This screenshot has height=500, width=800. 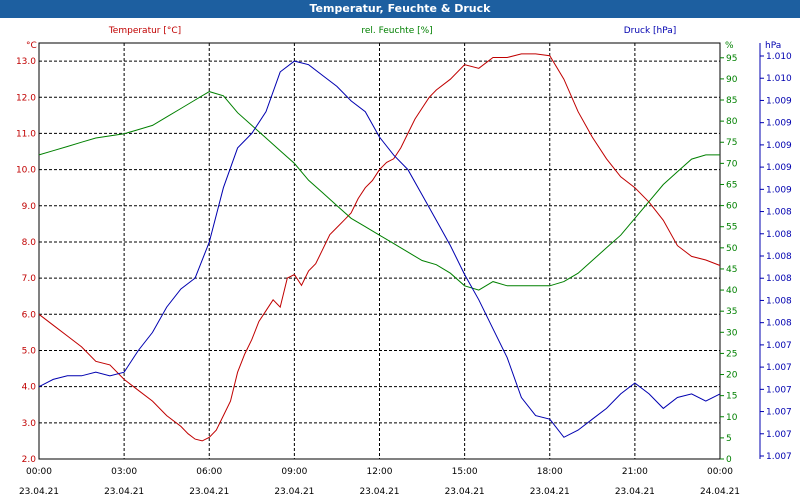 What do you see at coordinates (731, 270) in the screenshot?
I see `humidity-tick-label: 45` at bounding box center [731, 270].